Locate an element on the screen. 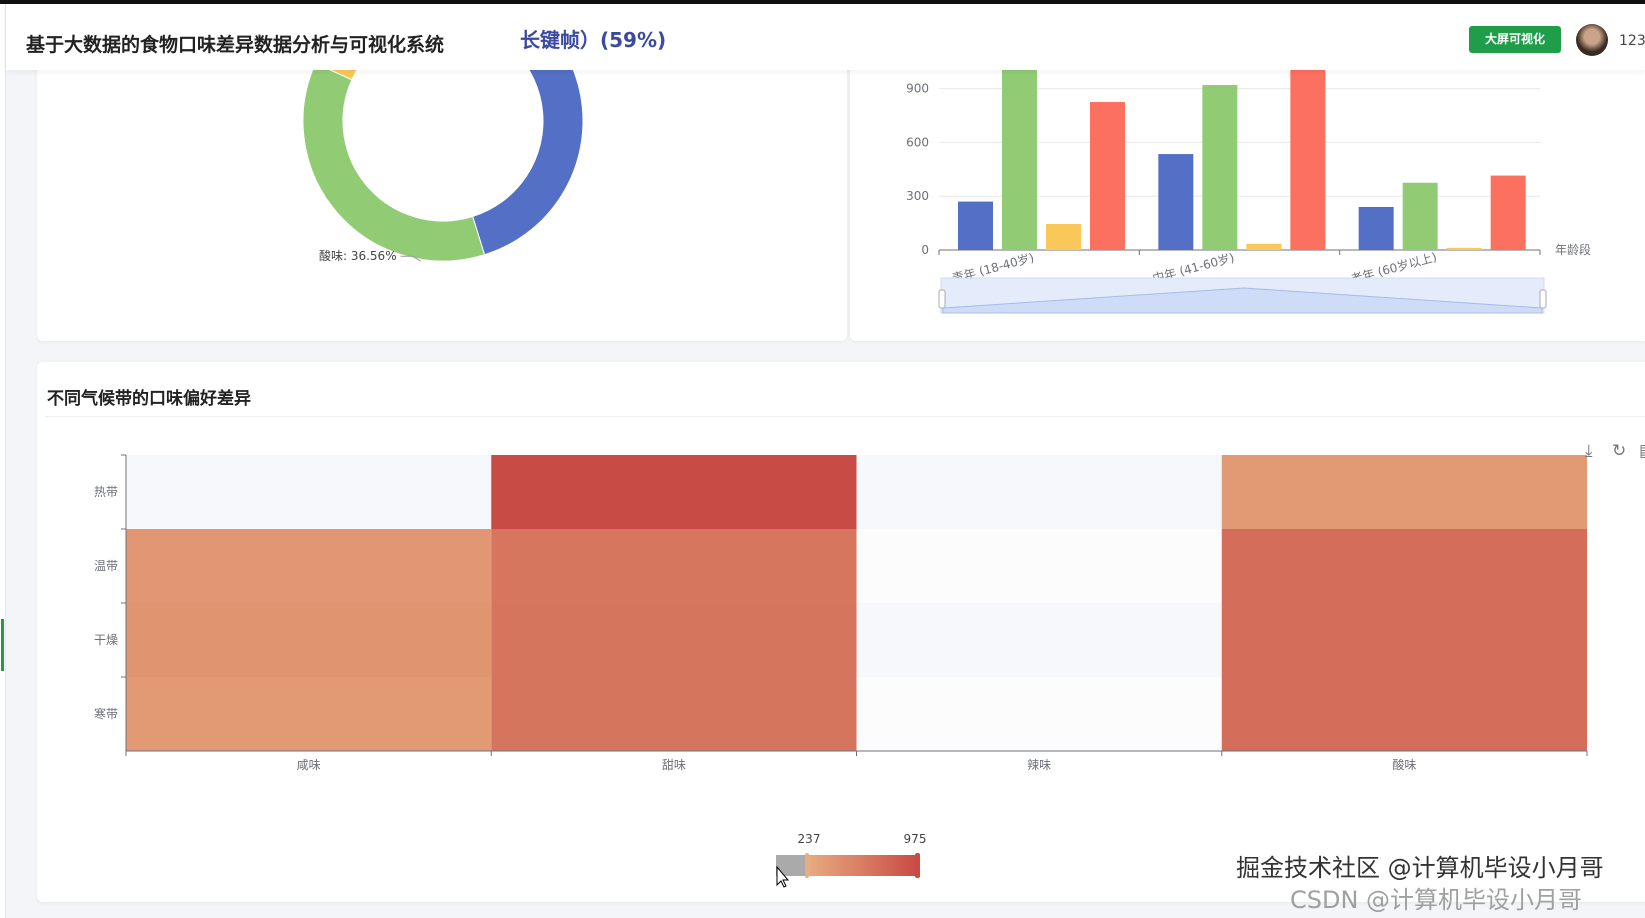 The width and height of the screenshot is (1645, 918). visual-map: 237 975 is located at coordinates (851, 855).